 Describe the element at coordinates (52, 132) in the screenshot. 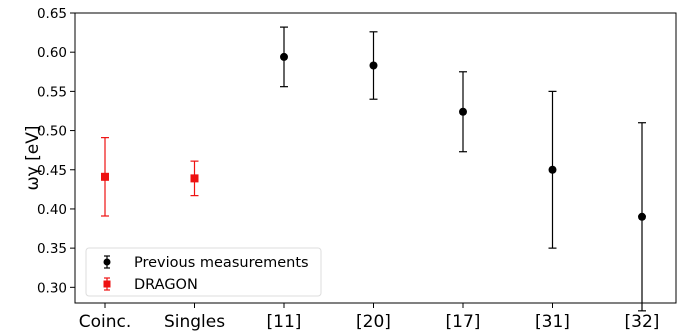

I see `y-tick-label: 0.50` at that location.